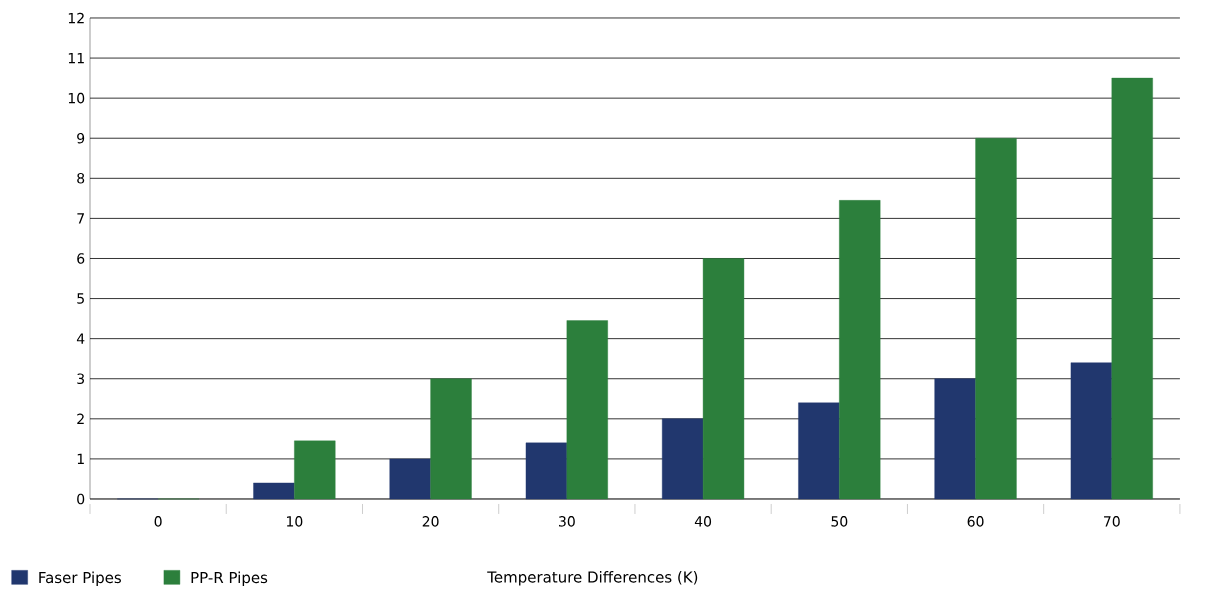 This screenshot has height=592, width=1214. I want to click on y-tick-label: 4, so click(80, 338).